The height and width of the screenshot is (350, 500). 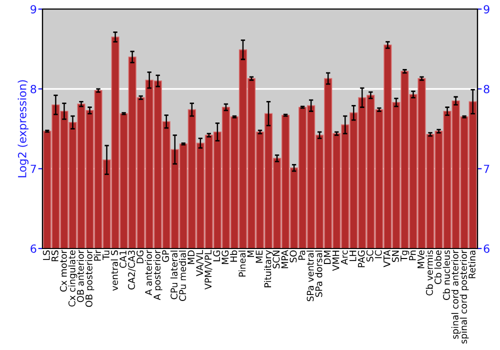 What do you see at coordinates (33, 168) in the screenshot?
I see `y-tick-label: 7` at bounding box center [33, 168].